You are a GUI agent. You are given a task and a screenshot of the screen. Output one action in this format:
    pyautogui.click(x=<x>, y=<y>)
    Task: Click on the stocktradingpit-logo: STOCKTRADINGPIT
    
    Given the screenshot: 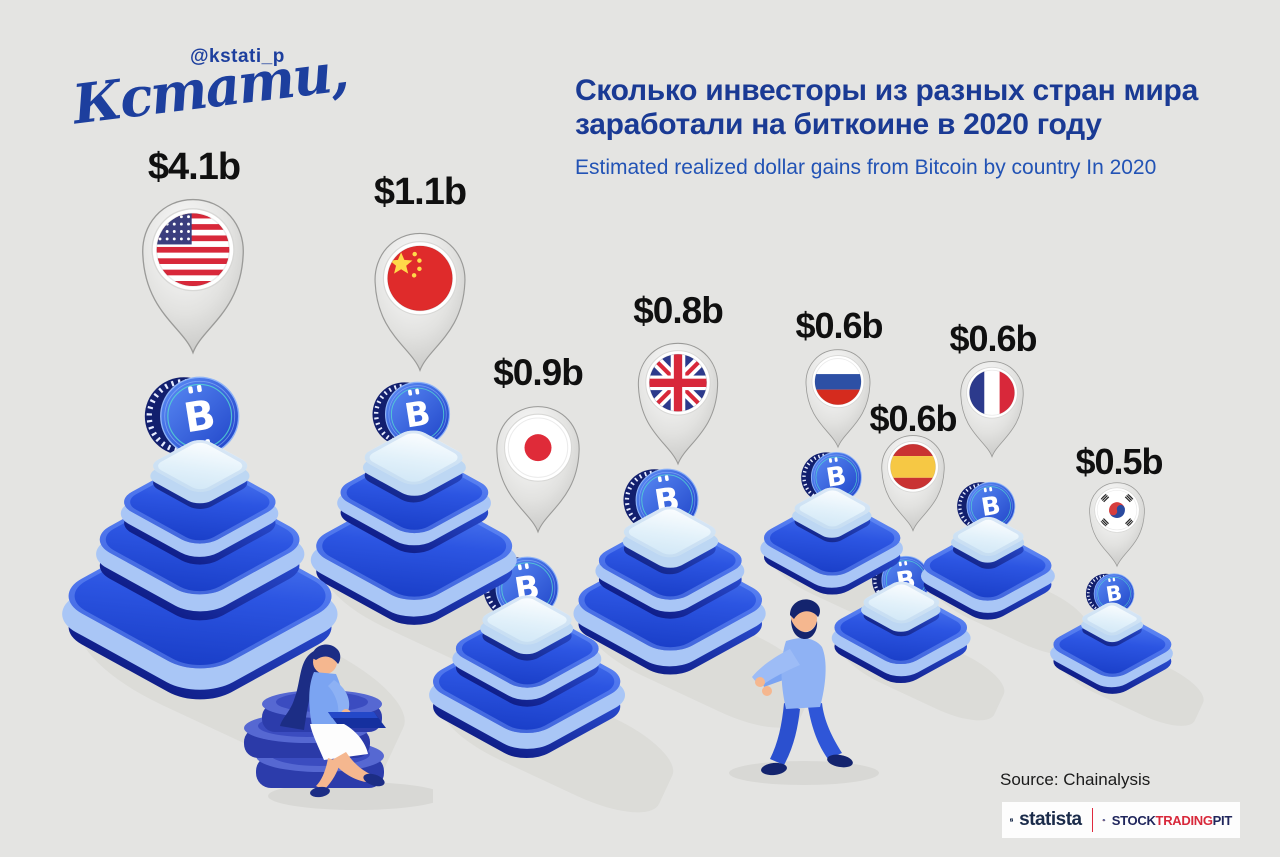 What is the action you would take?
    pyautogui.click(x=1172, y=820)
    